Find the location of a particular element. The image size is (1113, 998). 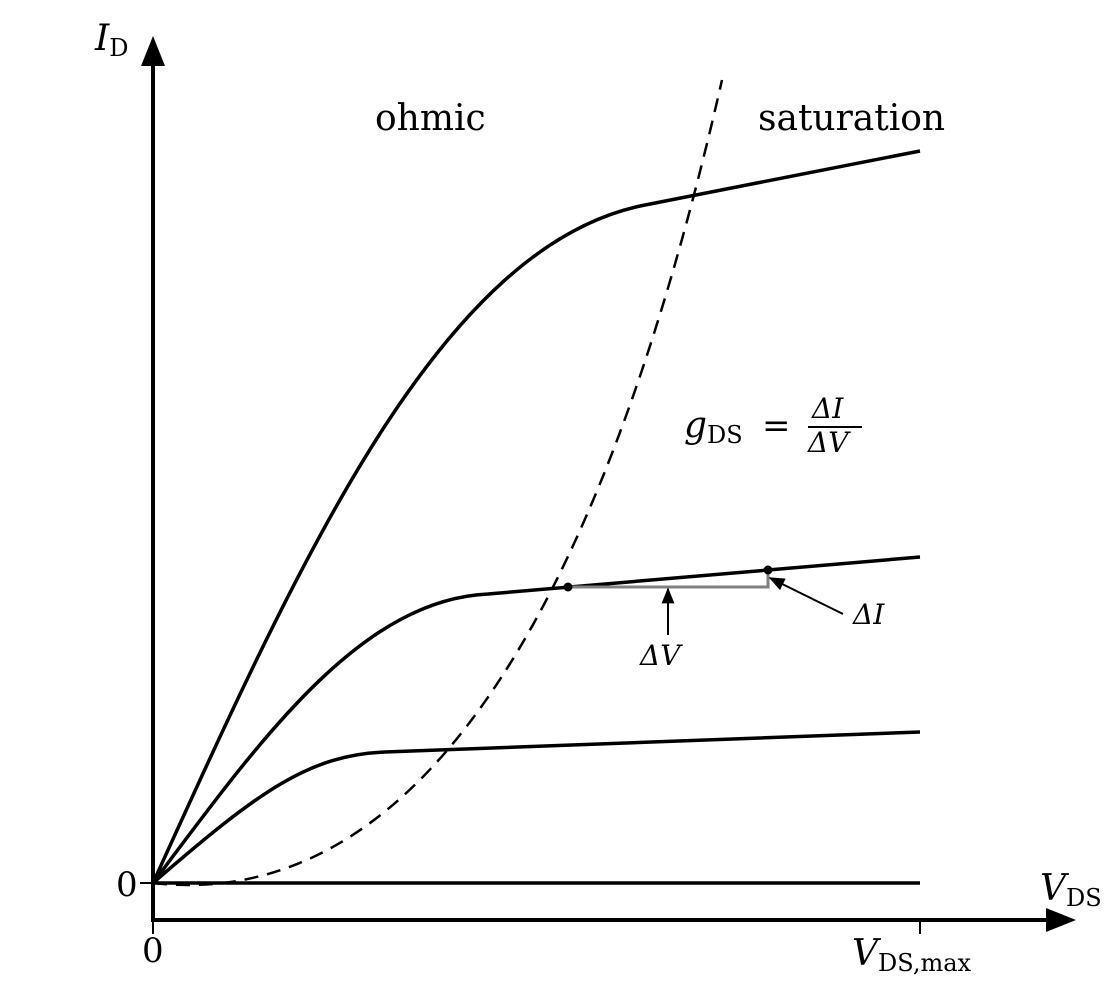

delta-i-arrow is located at coordinates (806, 596).